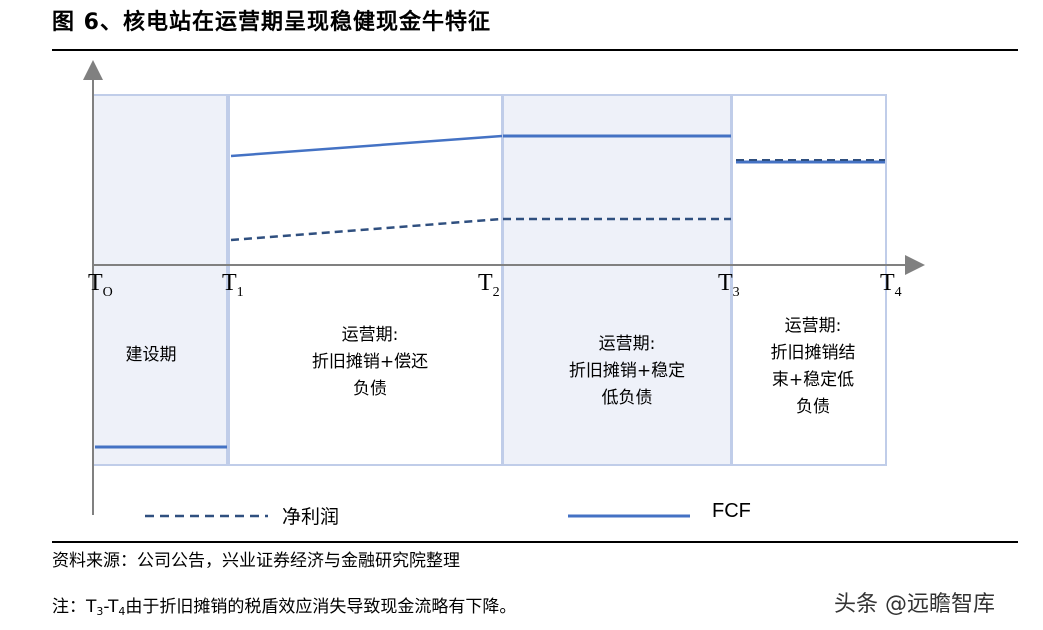  What do you see at coordinates (160, 280) in the screenshot?
I see `phase-box-construction` at bounding box center [160, 280].